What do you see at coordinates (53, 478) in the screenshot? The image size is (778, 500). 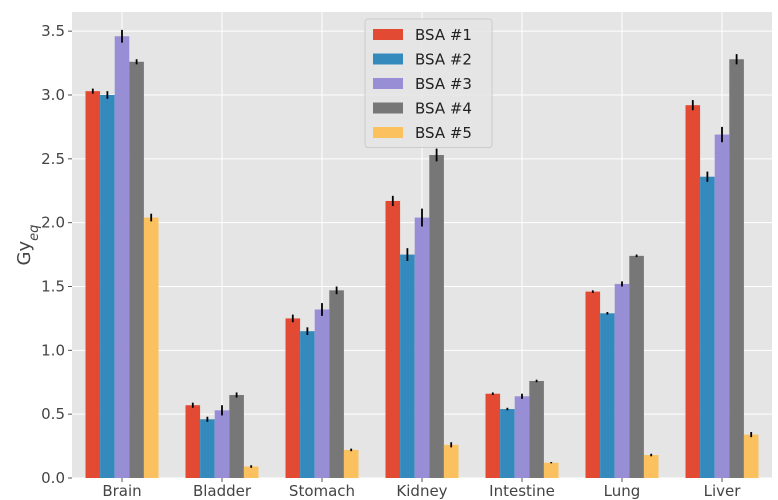 I see `y-tick-label: 0.0` at bounding box center [53, 478].